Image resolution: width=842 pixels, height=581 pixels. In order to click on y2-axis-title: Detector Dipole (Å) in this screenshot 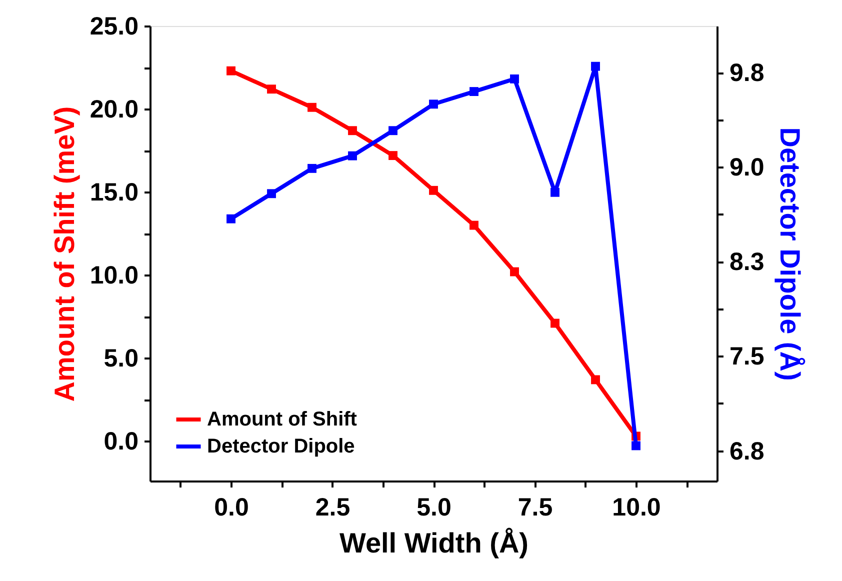, I will do `click(790, 254)`.